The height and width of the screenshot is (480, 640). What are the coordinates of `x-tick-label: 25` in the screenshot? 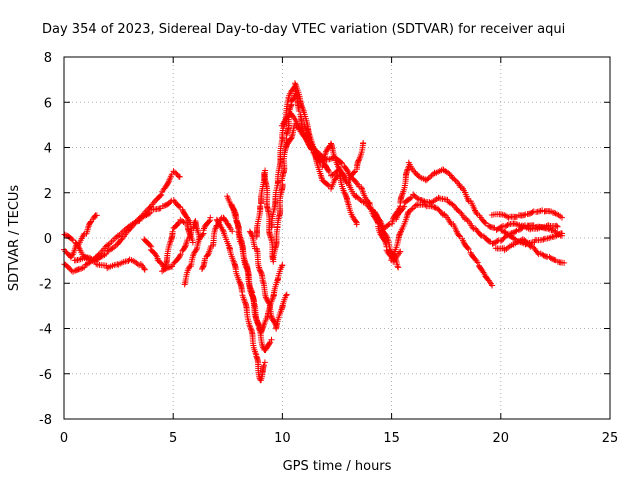 It's located at (610, 438).